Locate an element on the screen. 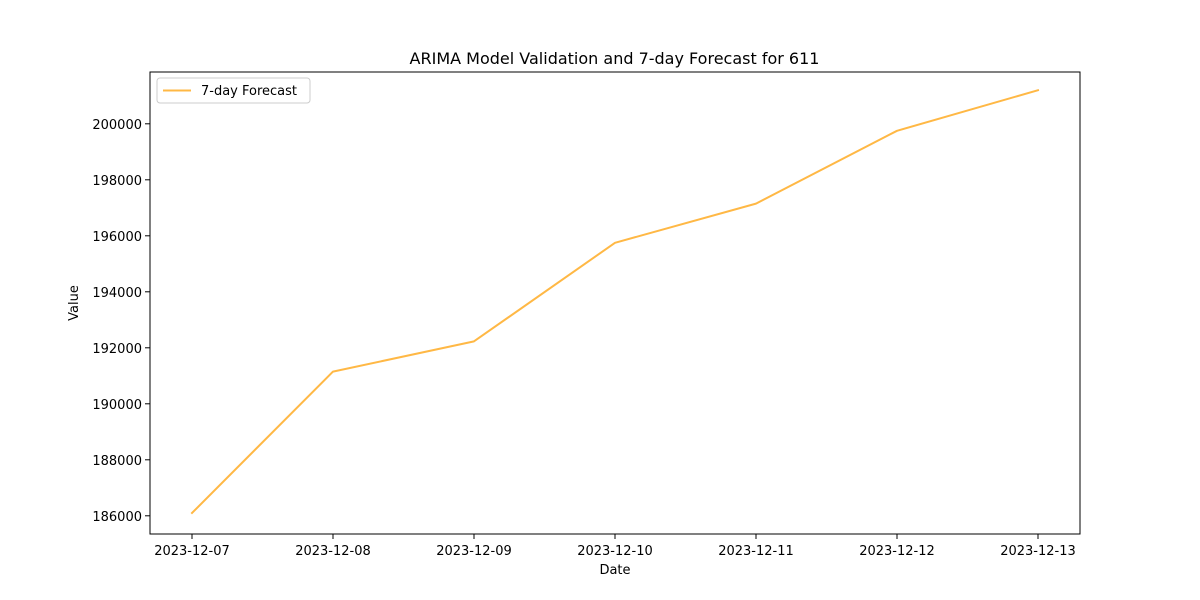 This screenshot has width=1200, height=600. y-tick-label: 198000 is located at coordinates (117, 181).